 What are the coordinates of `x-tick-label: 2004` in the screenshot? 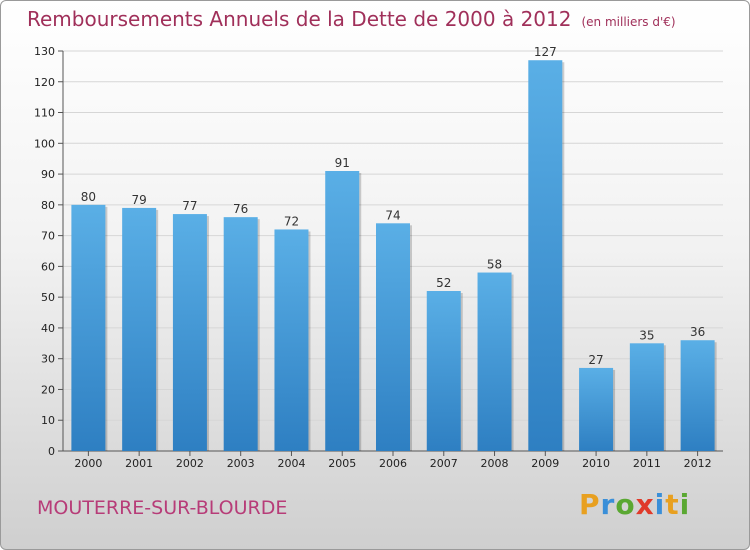 It's located at (291, 463).